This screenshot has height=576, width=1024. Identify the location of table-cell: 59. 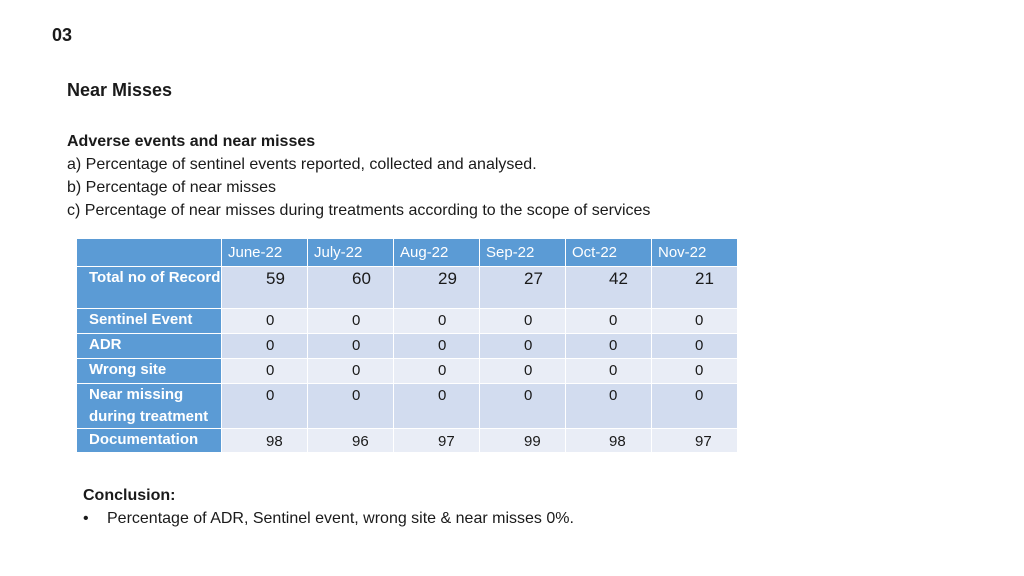
(264, 287).